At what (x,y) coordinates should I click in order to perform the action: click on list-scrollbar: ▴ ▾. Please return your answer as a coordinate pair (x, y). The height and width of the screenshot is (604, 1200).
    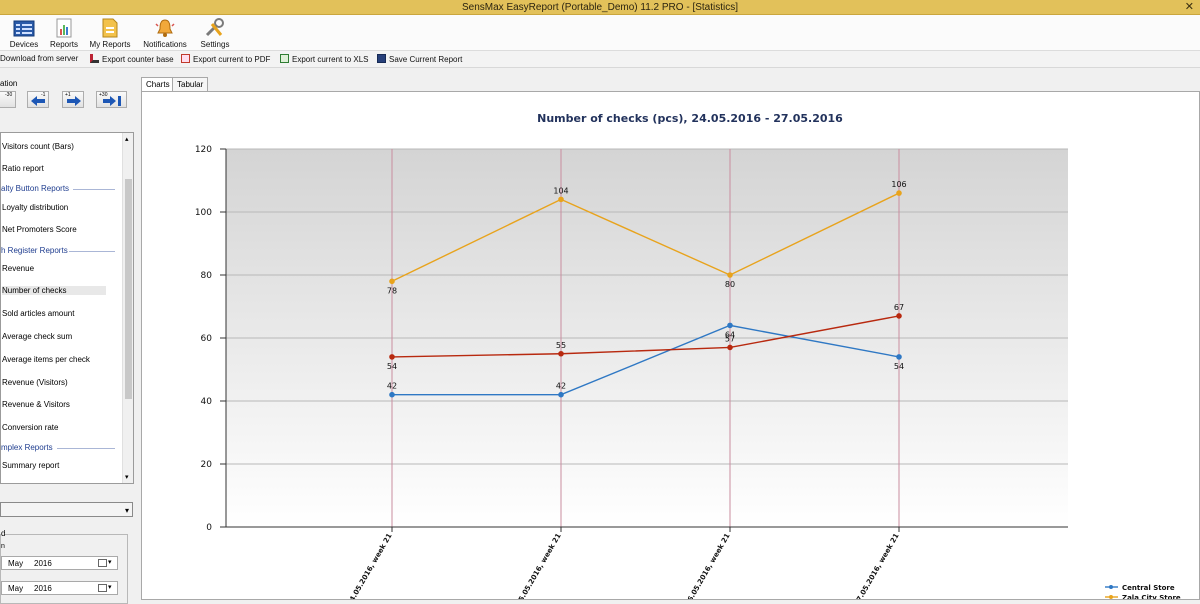
    Looking at the image, I should click on (127, 308).